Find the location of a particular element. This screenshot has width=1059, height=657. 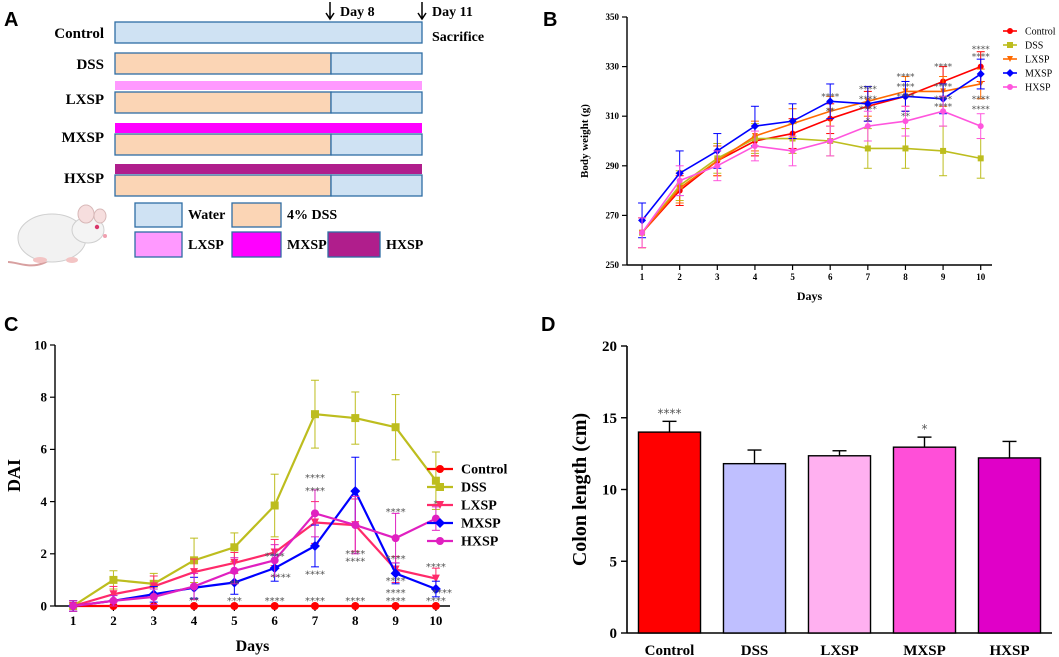

mxsp-water-bar is located at coordinates (376, 144).